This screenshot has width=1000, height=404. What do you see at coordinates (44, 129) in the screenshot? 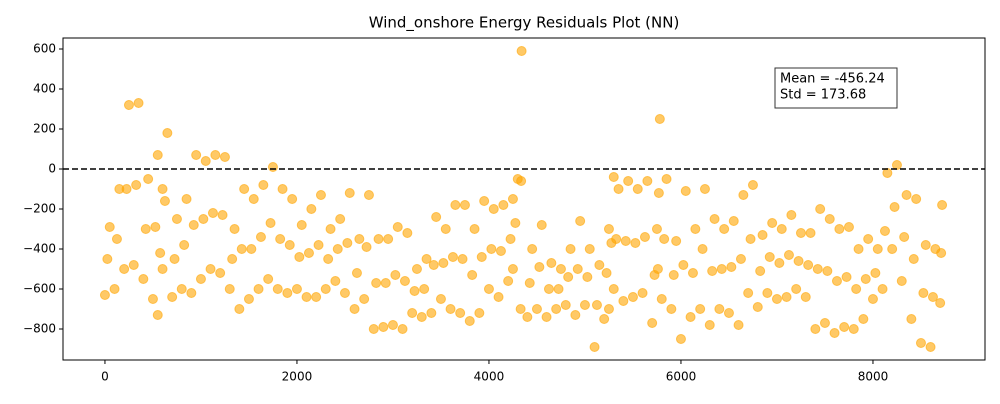
I see `y-tick-label: 200` at bounding box center [44, 129].